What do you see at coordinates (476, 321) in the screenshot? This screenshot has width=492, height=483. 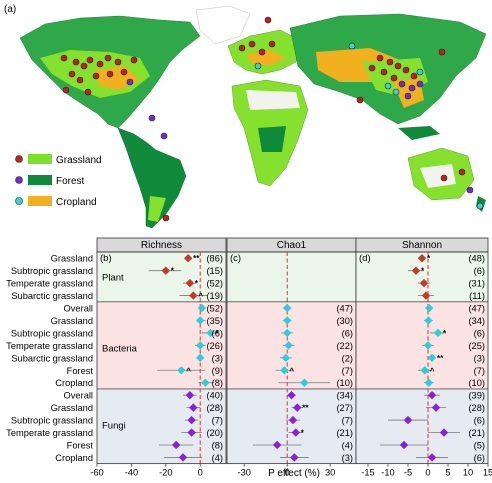 I see `sample-size: (34)` at bounding box center [476, 321].